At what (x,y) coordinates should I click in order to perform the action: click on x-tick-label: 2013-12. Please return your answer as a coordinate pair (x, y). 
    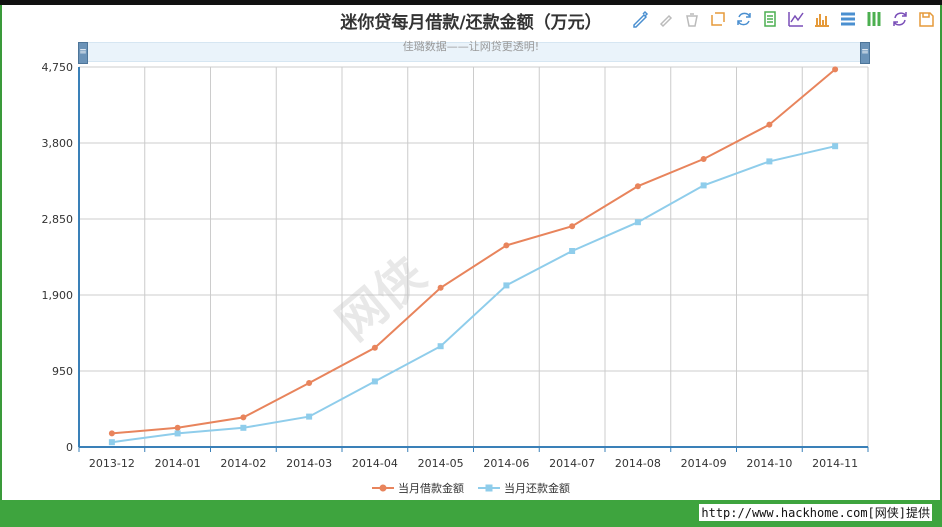
    Looking at the image, I should click on (112, 463).